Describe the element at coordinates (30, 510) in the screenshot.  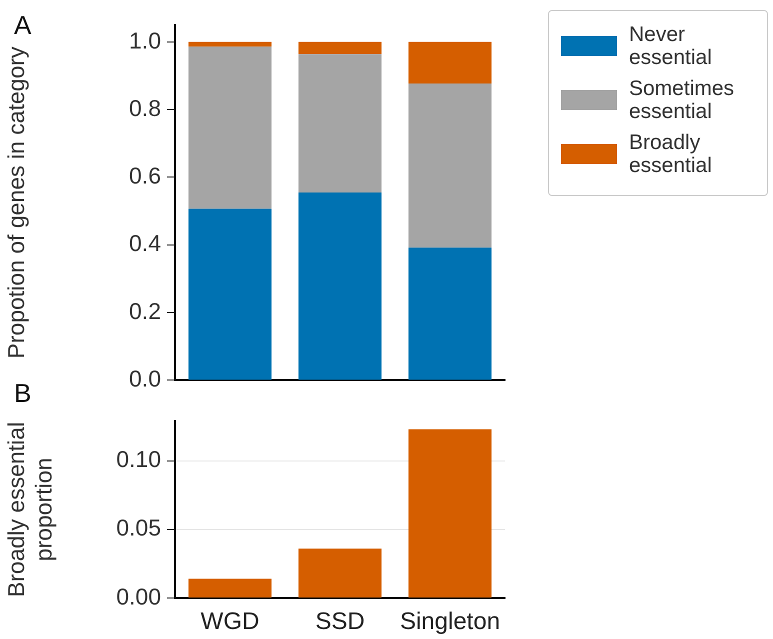
I see `y-axis-title: Broadly essential proportion` at that location.